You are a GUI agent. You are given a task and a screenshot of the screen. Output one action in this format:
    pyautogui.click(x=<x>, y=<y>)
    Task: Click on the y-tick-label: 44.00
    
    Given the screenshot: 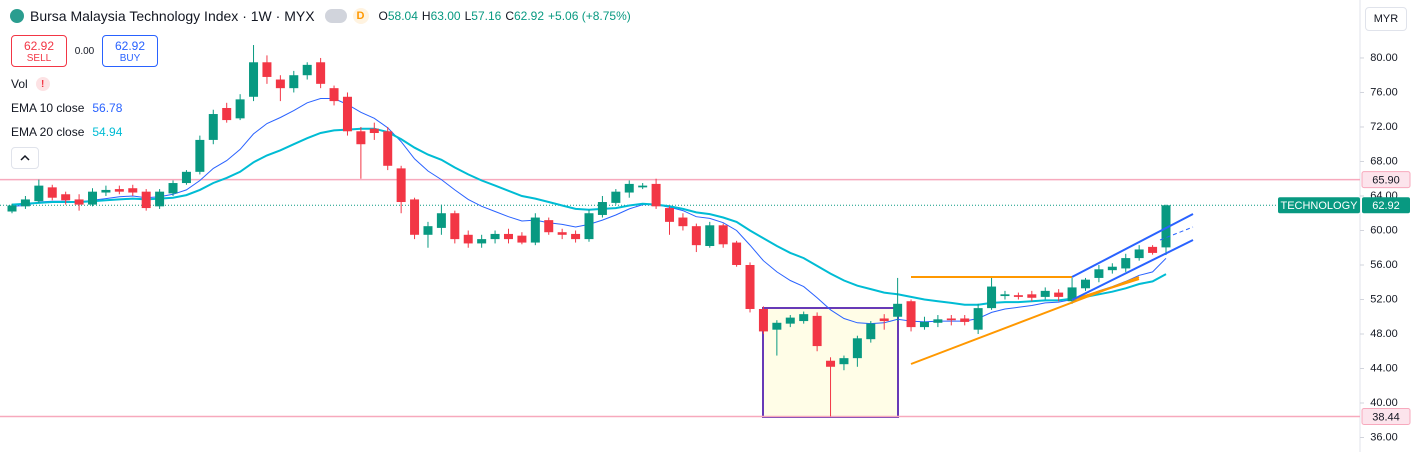 What is the action you would take?
    pyautogui.click(x=1384, y=368)
    